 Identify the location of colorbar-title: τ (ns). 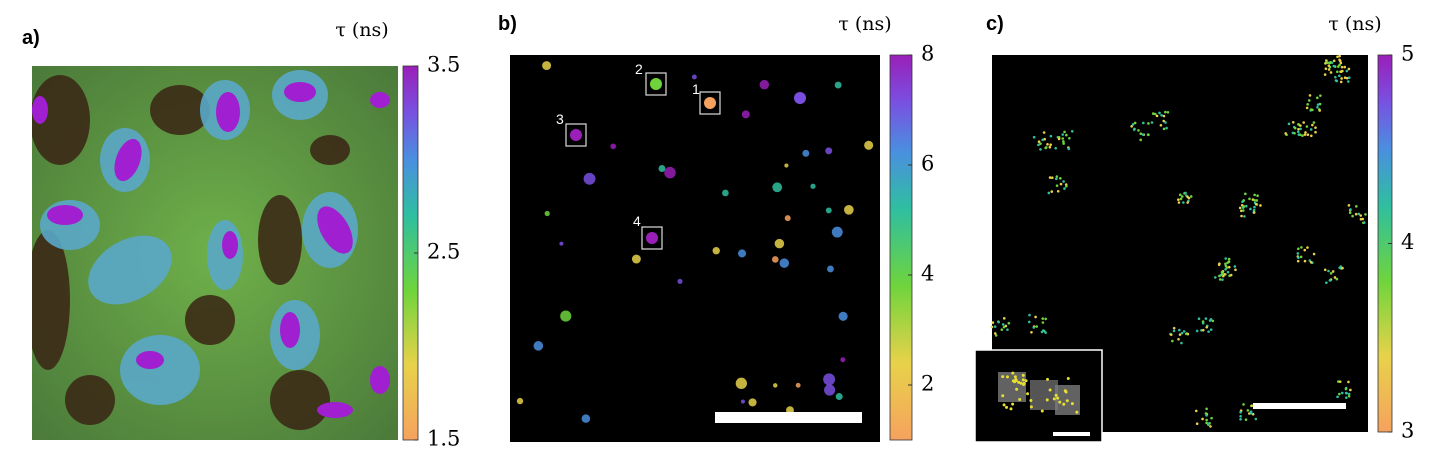
(361, 30).